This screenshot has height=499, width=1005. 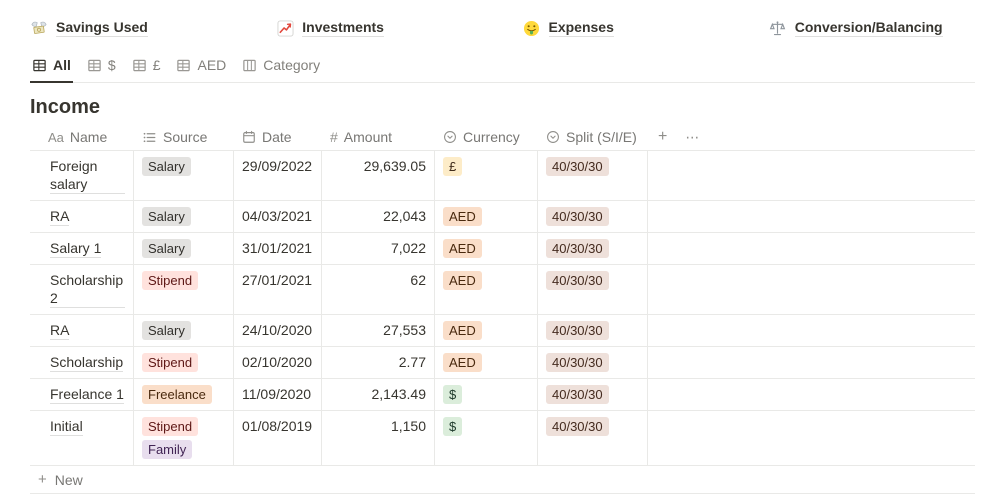 I want to click on name-cell: Scholarship 2, so click(x=82, y=289).